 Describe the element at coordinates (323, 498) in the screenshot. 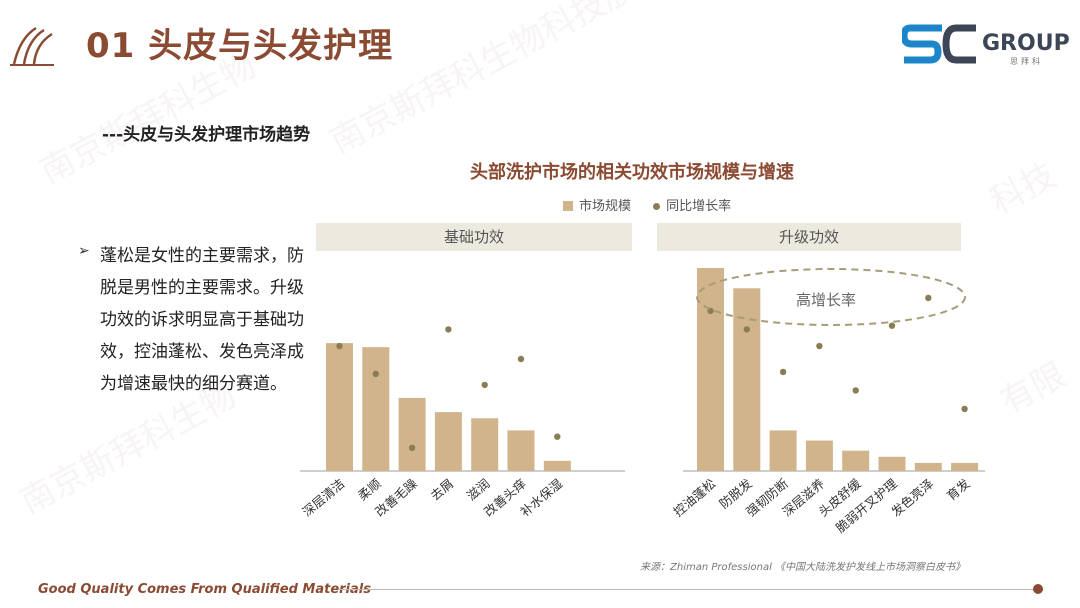

I see `category-label: 深层清洁` at that location.